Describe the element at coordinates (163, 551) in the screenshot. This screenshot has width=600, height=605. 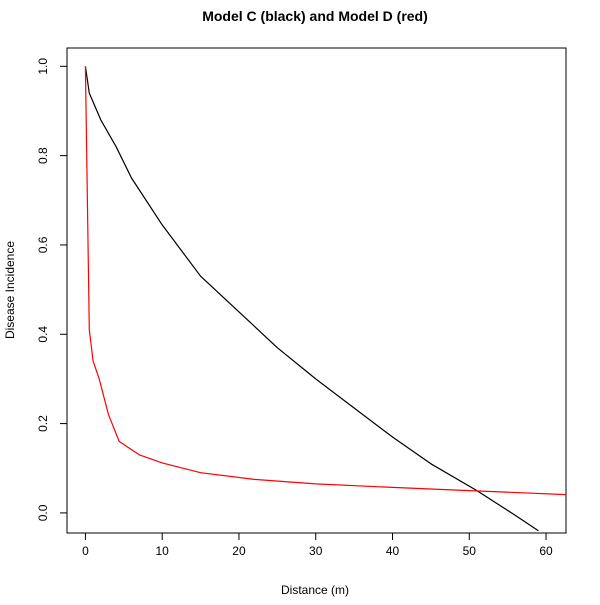
I see `x-tick-label: 10` at that location.